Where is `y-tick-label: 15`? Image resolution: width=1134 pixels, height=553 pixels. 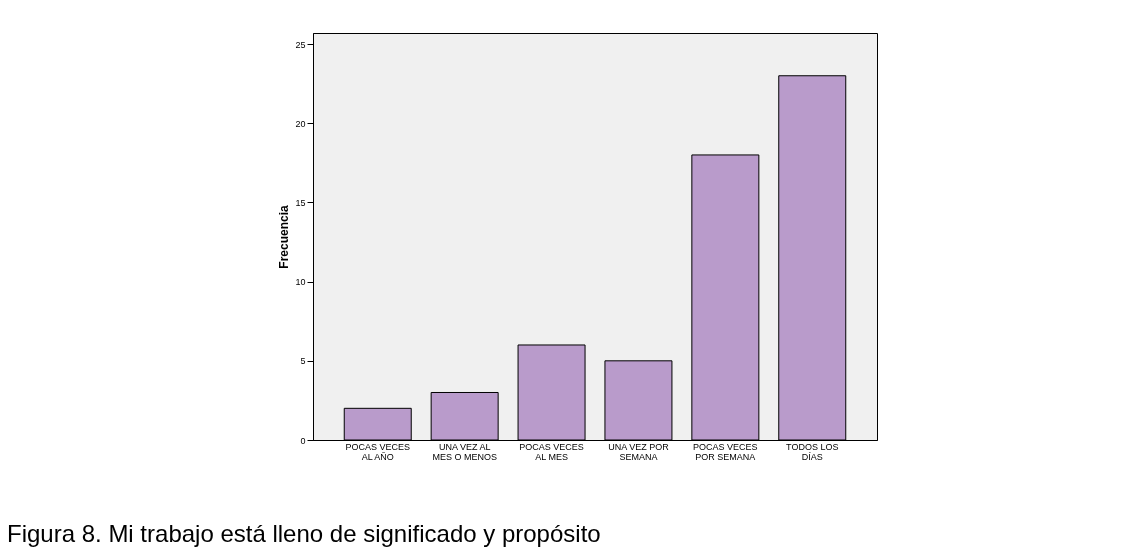
y-tick-label: 15 is located at coordinates (300, 202).